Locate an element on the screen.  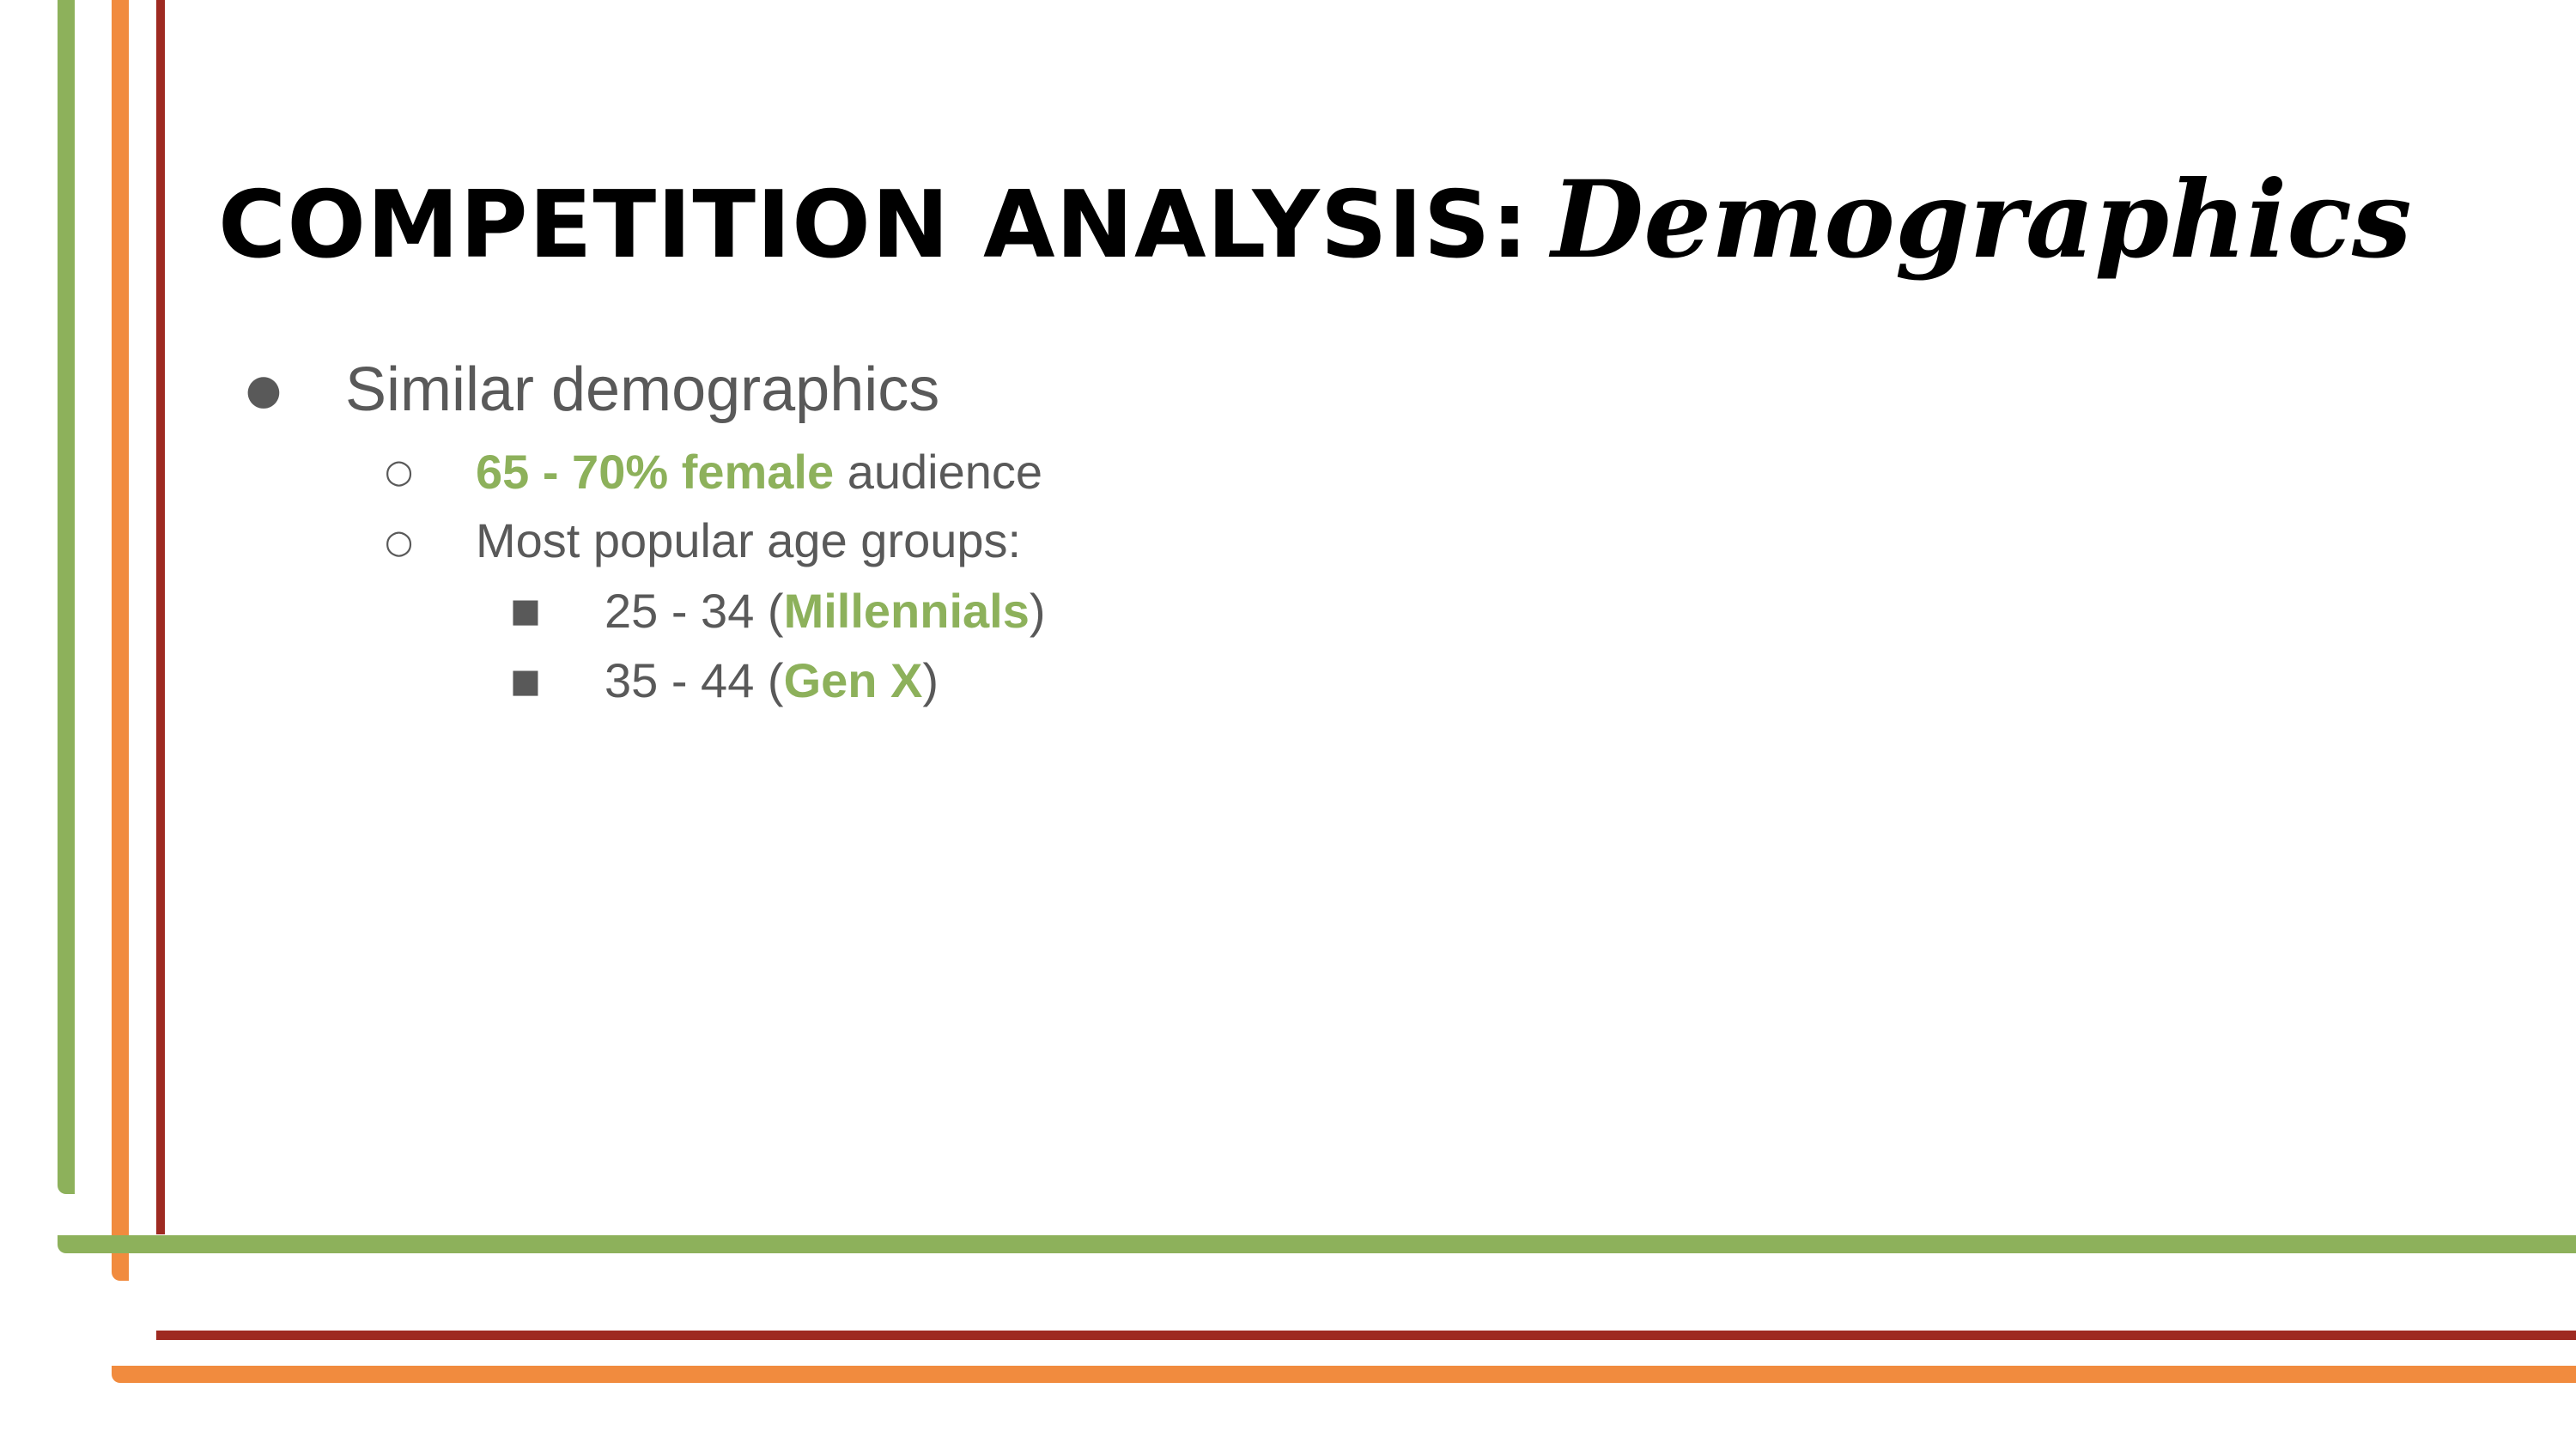
age-groups-text: Most popular age groups: is located at coordinates (749, 540).